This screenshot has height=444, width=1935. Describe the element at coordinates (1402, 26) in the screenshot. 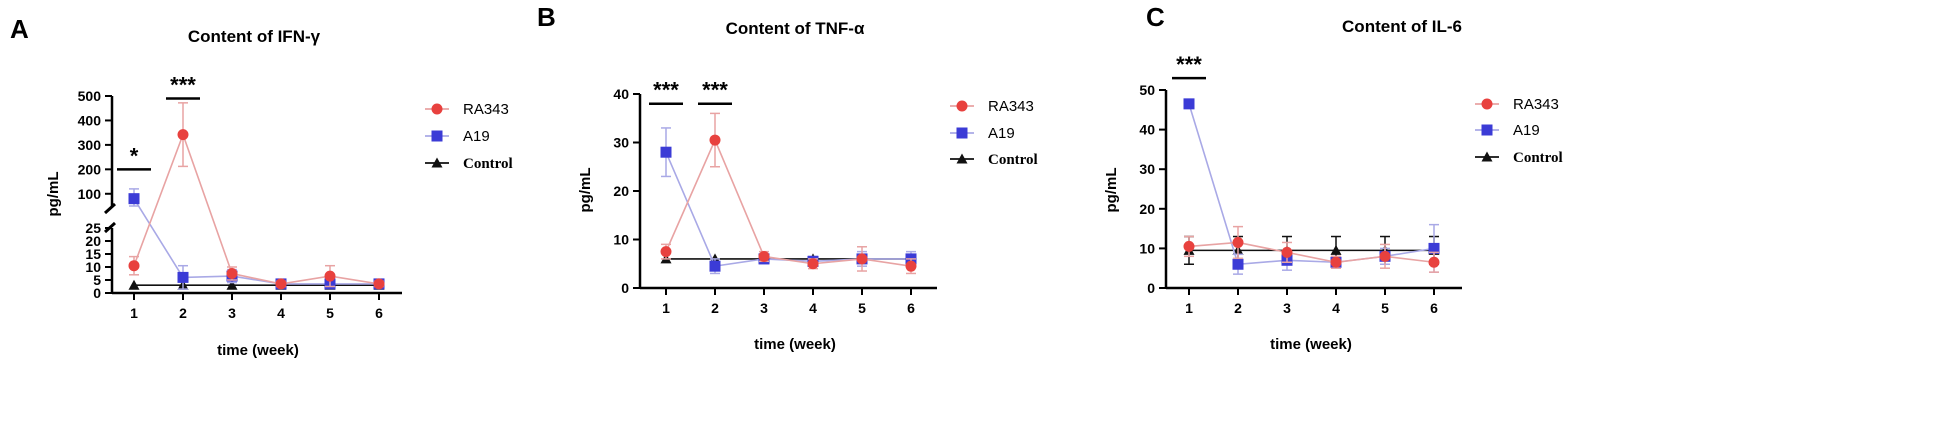

I see `chart-title: Content of IL-6` at that location.